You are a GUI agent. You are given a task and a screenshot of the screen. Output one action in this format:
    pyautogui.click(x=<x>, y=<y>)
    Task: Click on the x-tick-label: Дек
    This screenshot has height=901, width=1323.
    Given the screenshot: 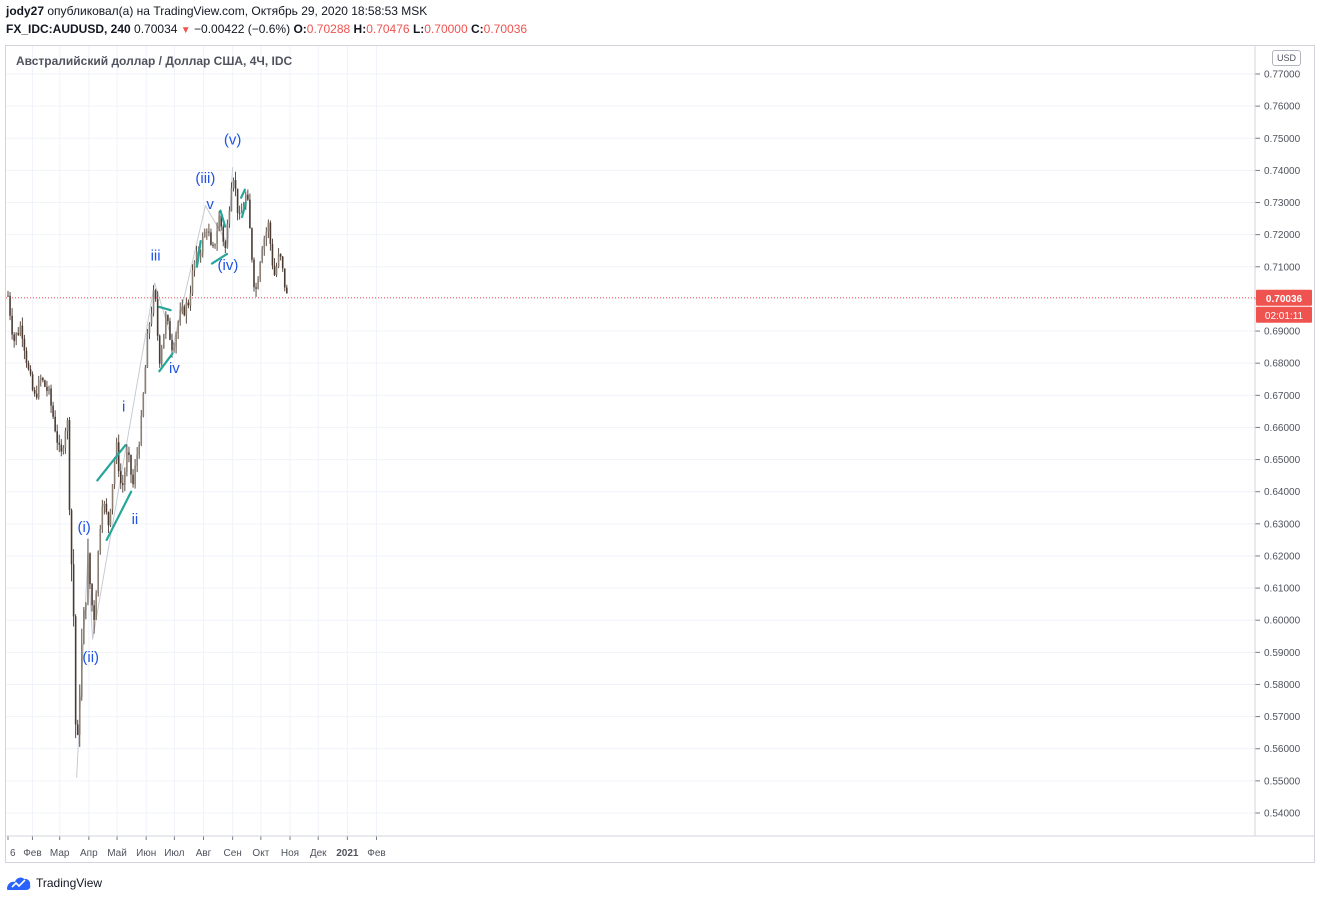 What is the action you would take?
    pyautogui.click(x=318, y=853)
    